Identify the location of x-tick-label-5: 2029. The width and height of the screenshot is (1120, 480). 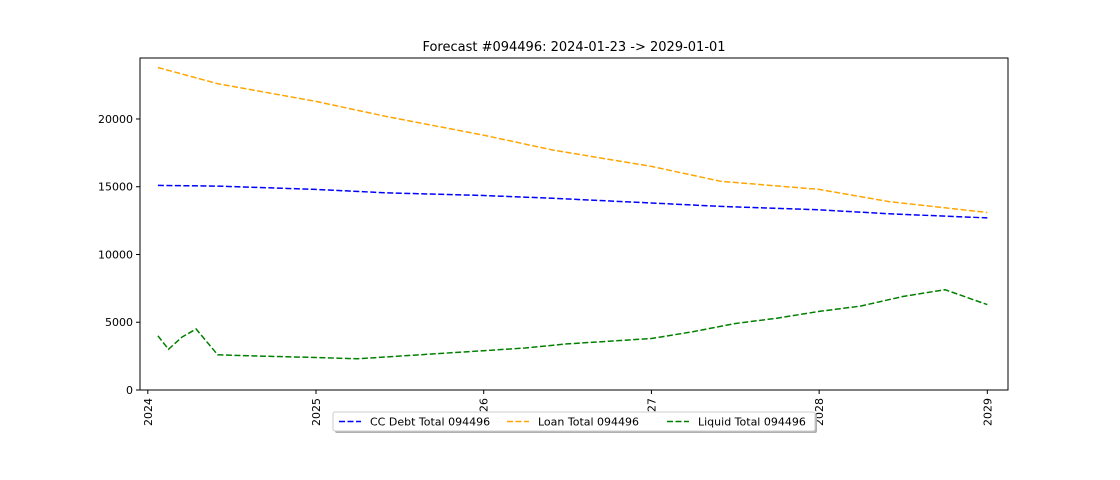
(987, 412).